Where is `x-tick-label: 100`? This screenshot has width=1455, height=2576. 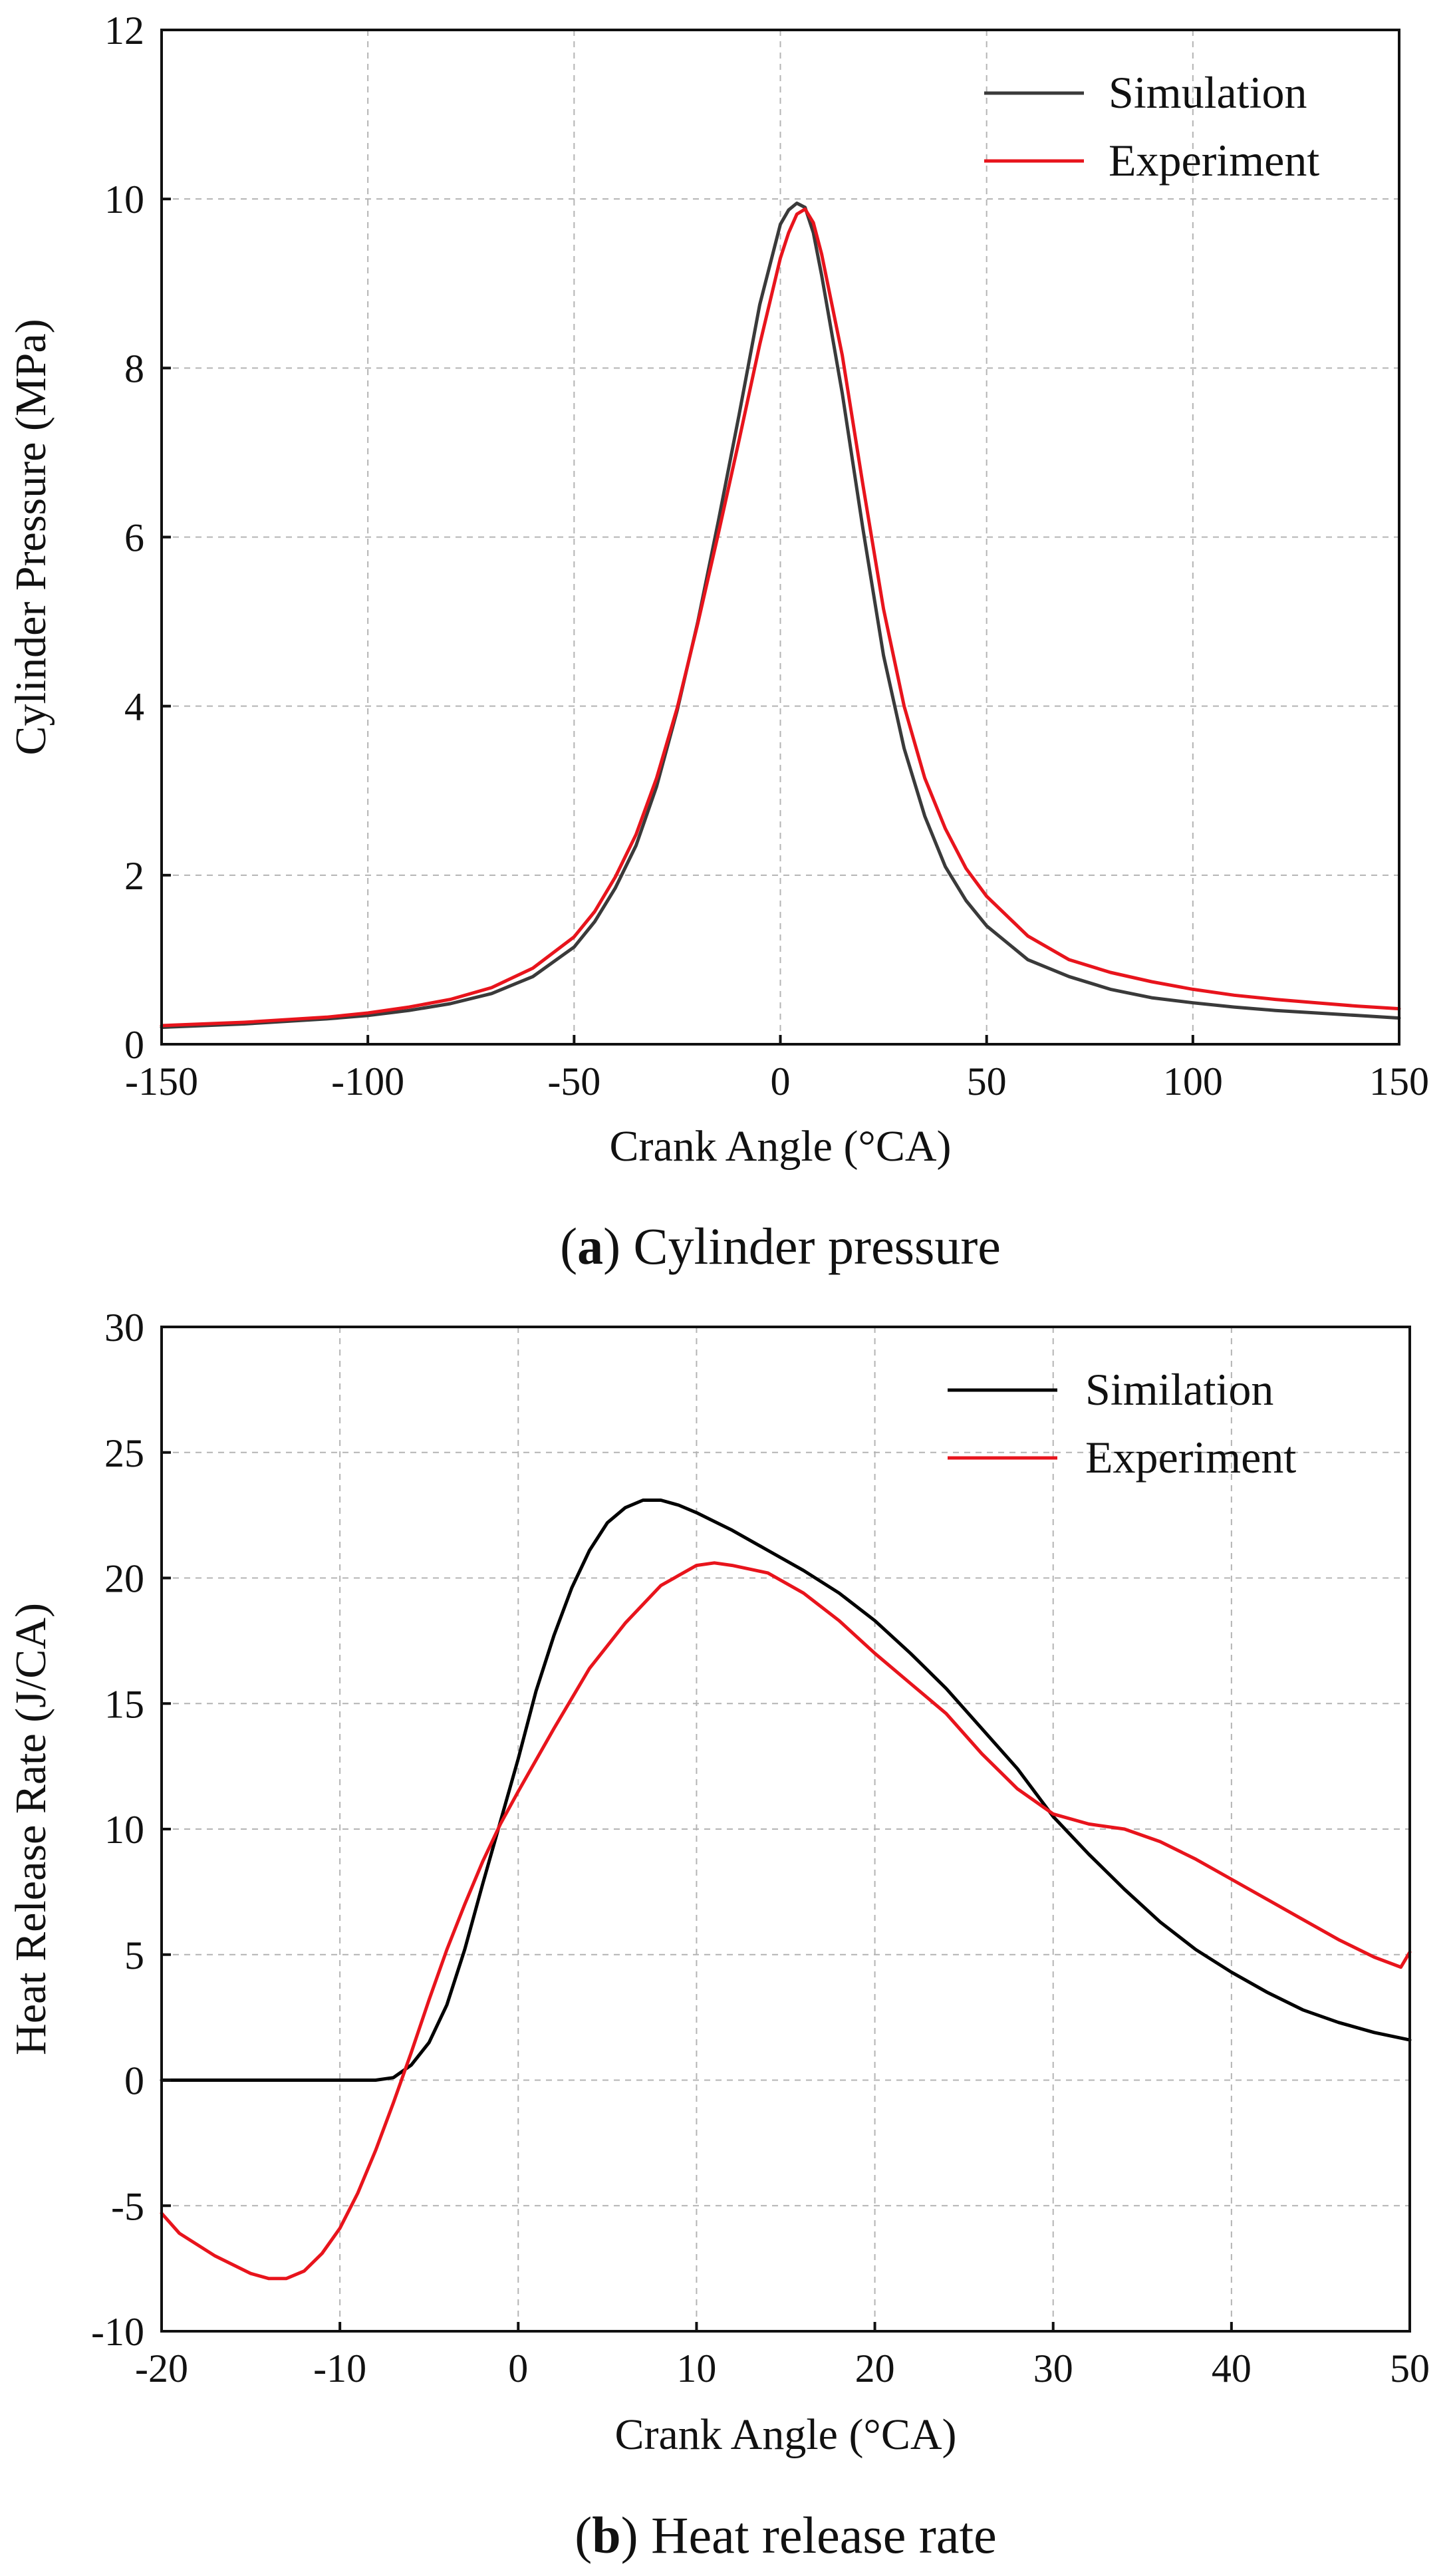
x-tick-label: 100 is located at coordinates (1193, 1081).